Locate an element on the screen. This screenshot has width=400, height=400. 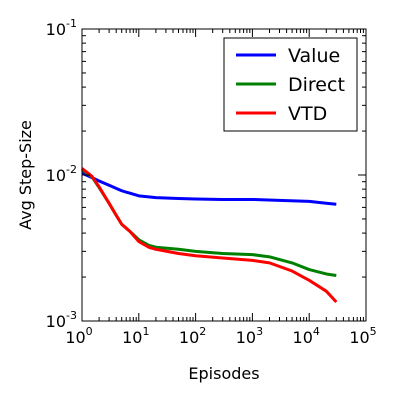
legend: Value Direct VTD is located at coordinates (290, 84).